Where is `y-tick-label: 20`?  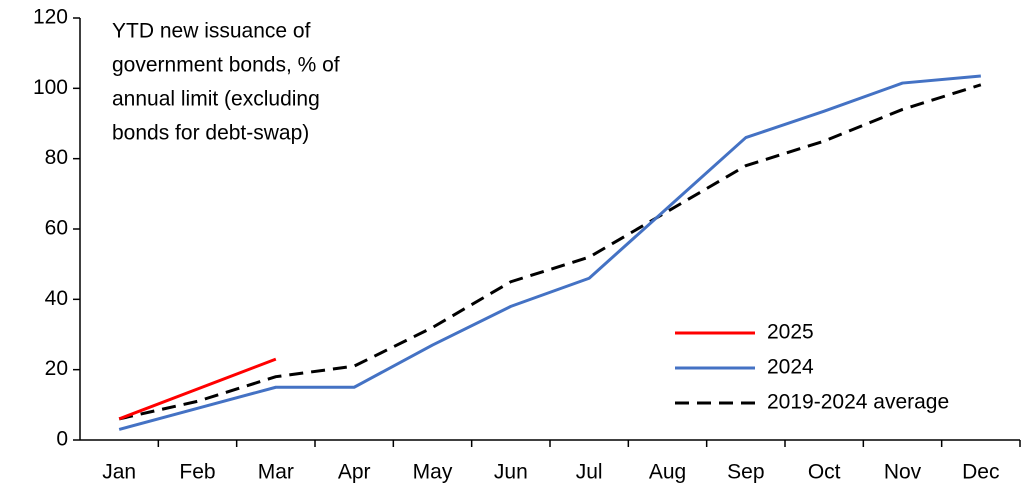
y-tick-label: 20 is located at coordinates (56, 368).